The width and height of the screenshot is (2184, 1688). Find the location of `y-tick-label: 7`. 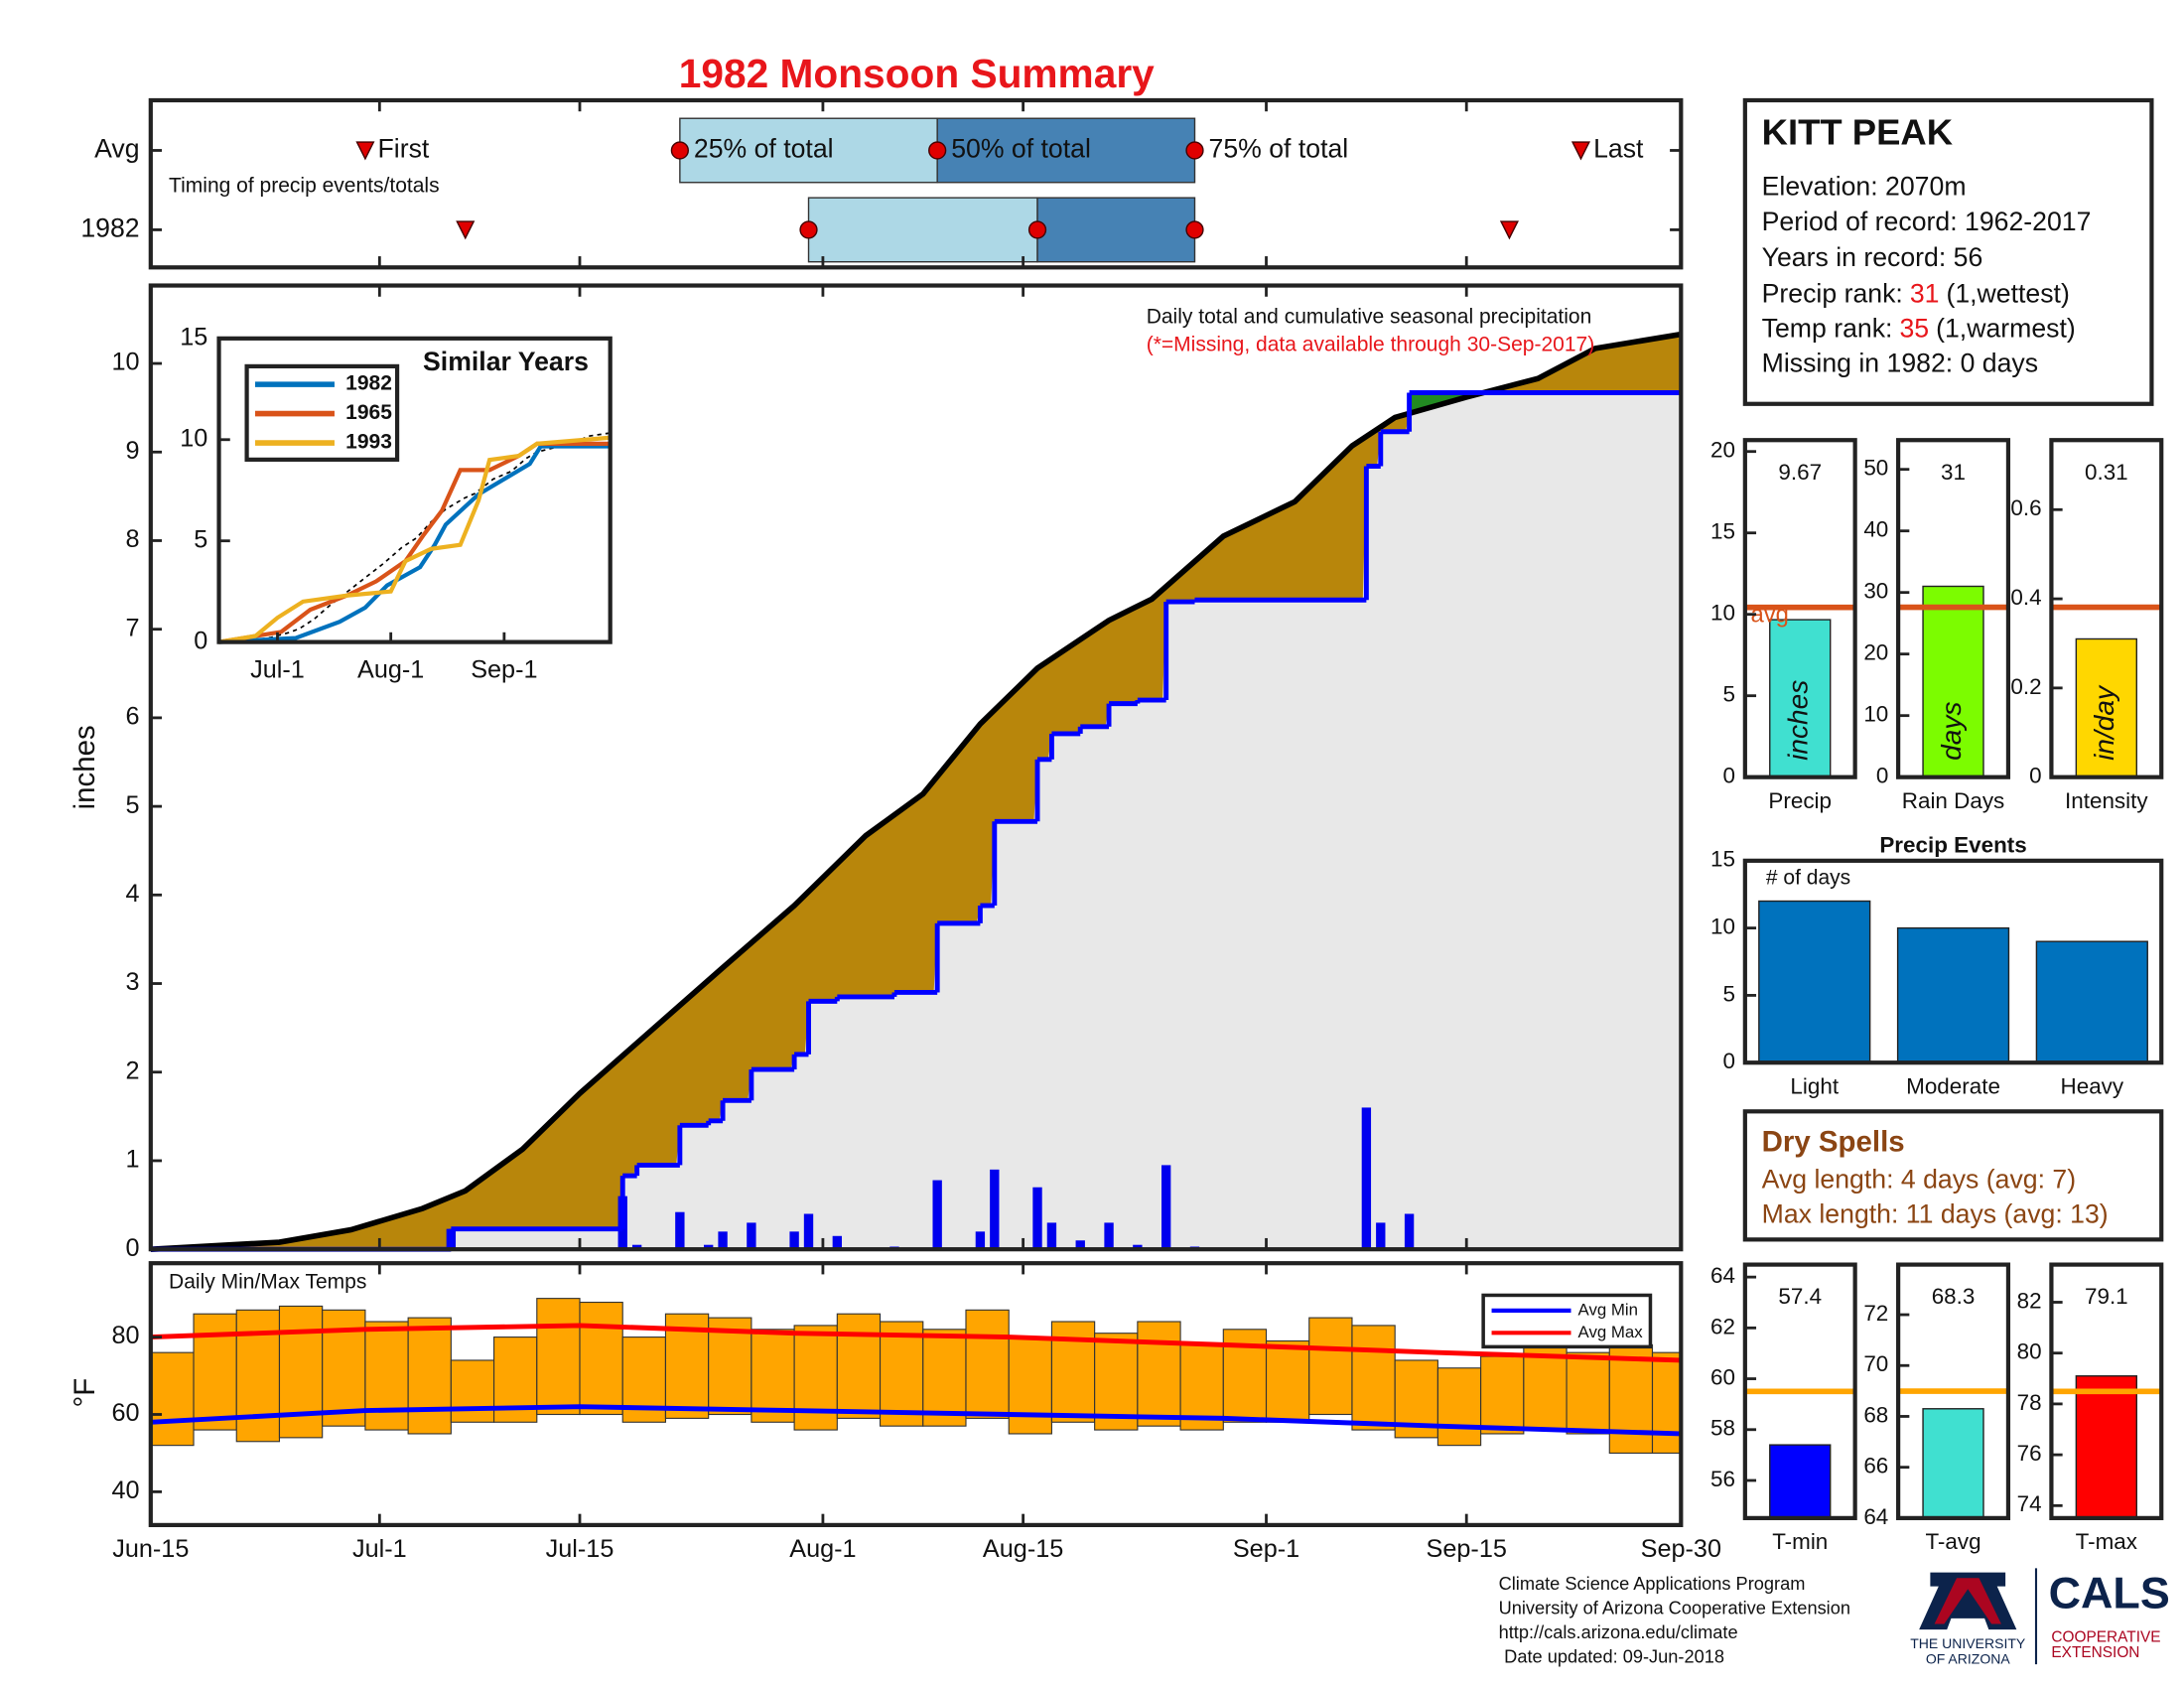

y-tick-label: 7 is located at coordinates (133, 627).